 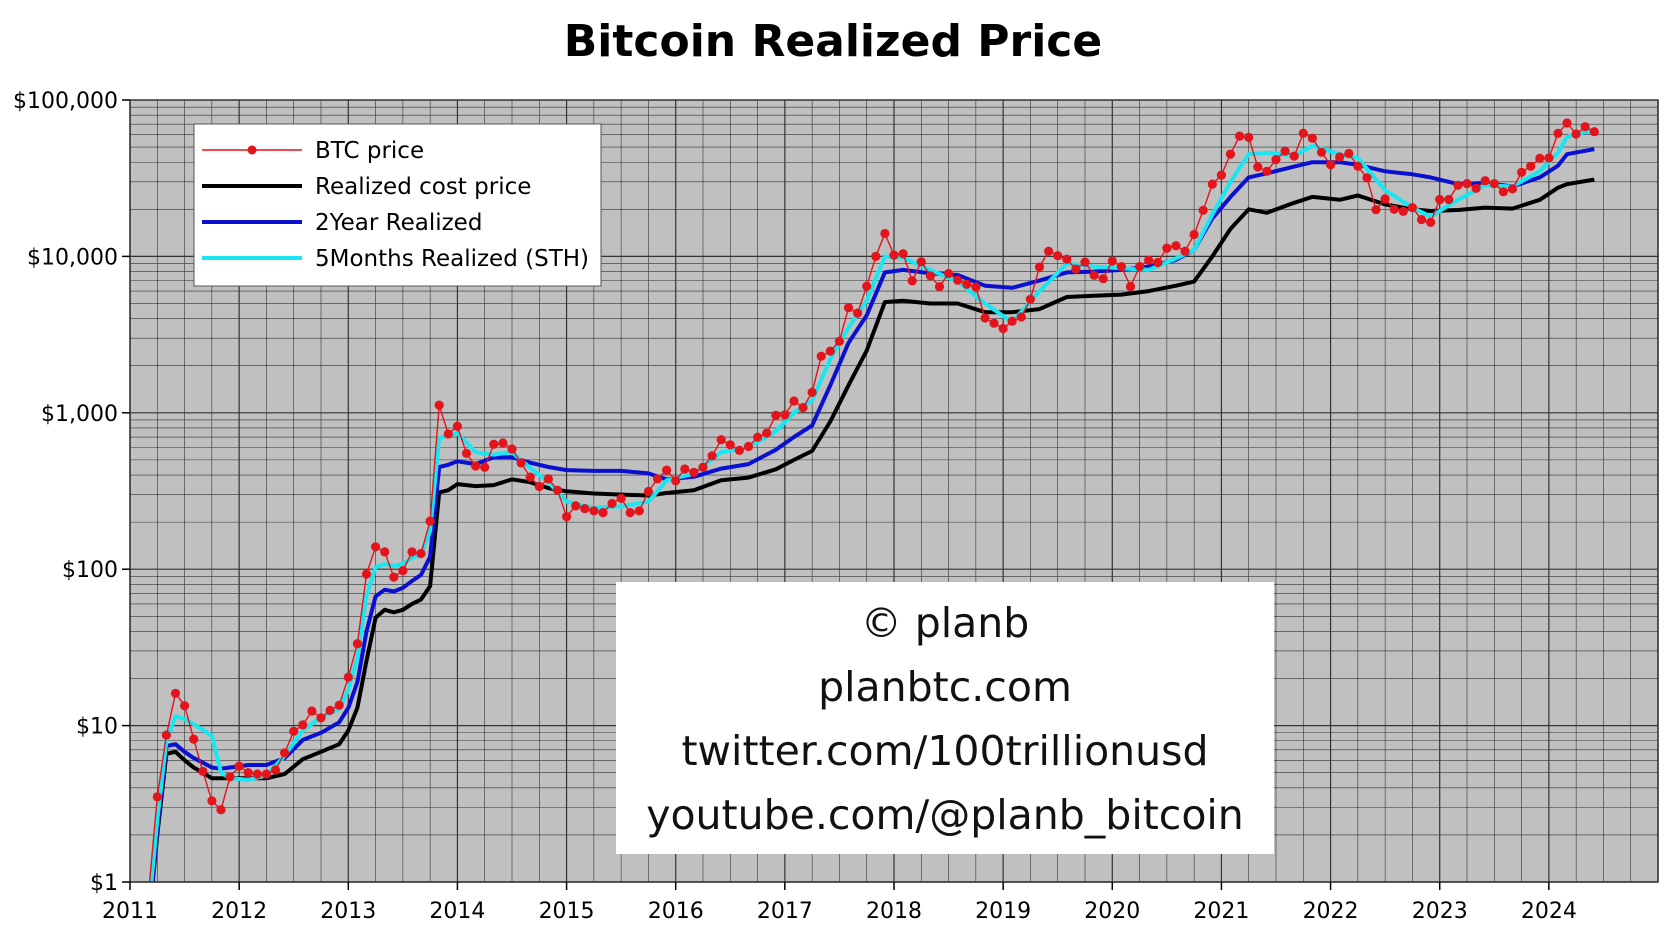 What do you see at coordinates (252, 150) in the screenshot?
I see `legend-marker-btc-price` at bounding box center [252, 150].